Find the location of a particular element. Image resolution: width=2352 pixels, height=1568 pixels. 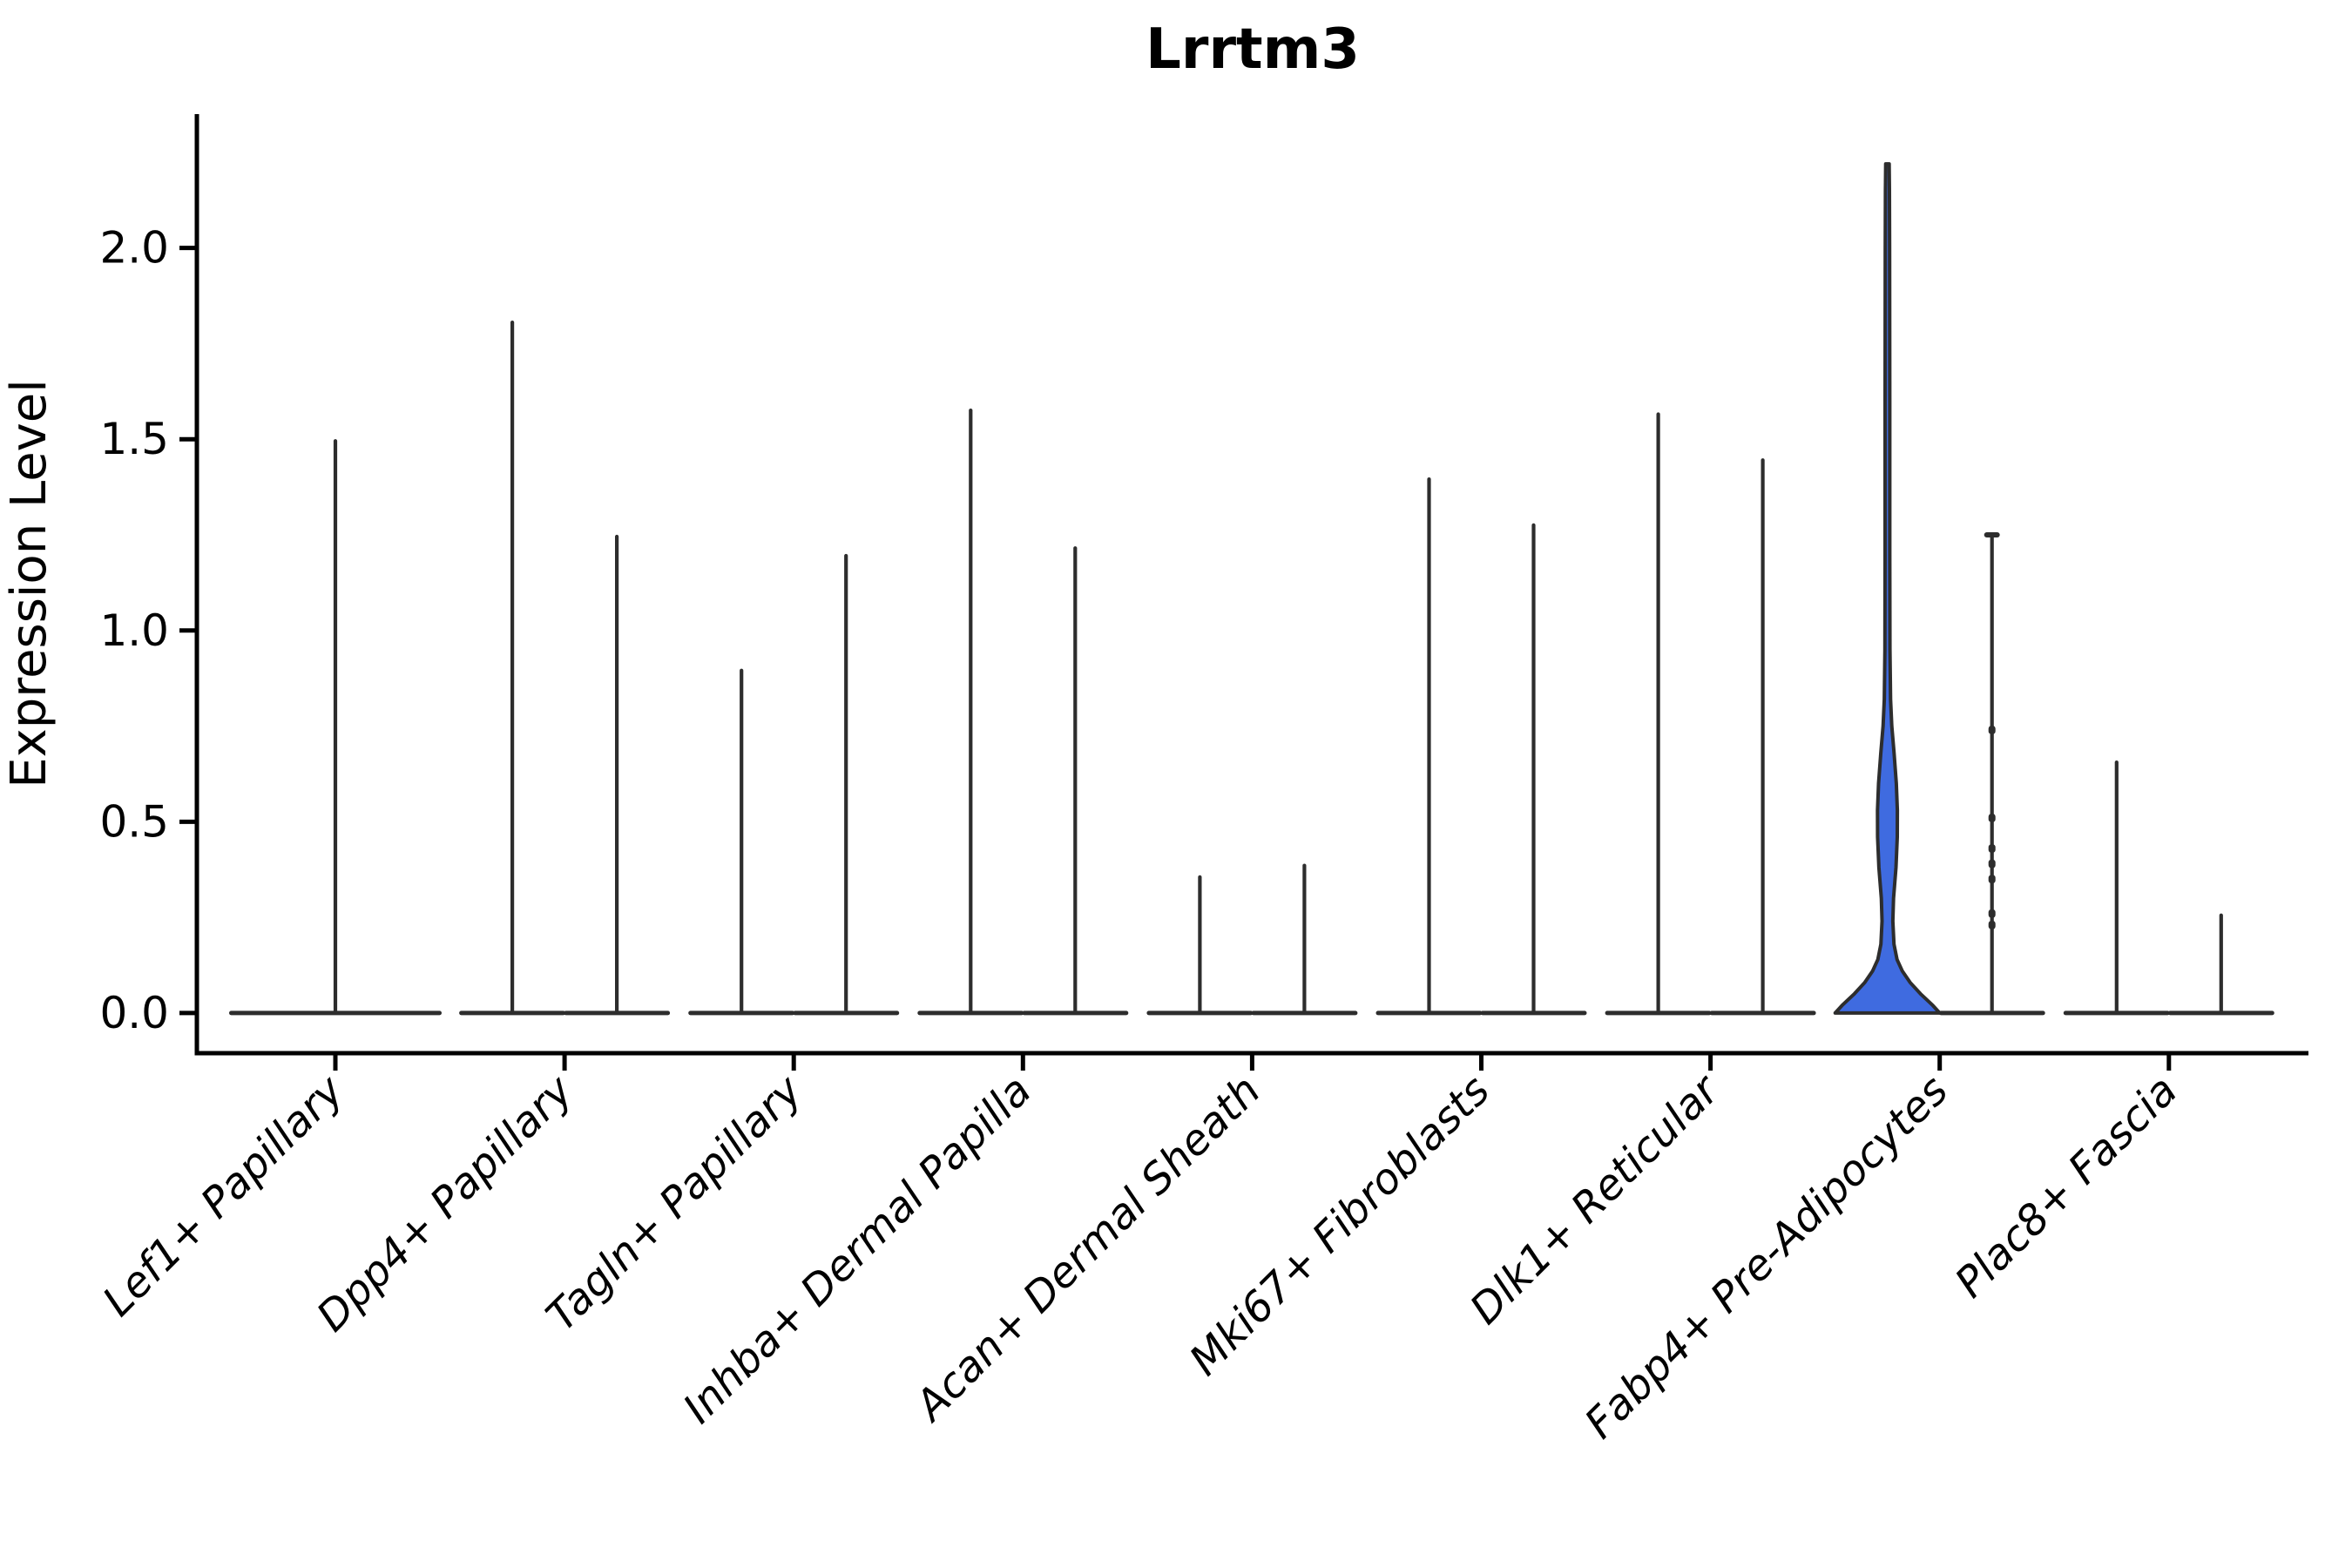

y-tick-label: 0.0 is located at coordinates (134, 1013).